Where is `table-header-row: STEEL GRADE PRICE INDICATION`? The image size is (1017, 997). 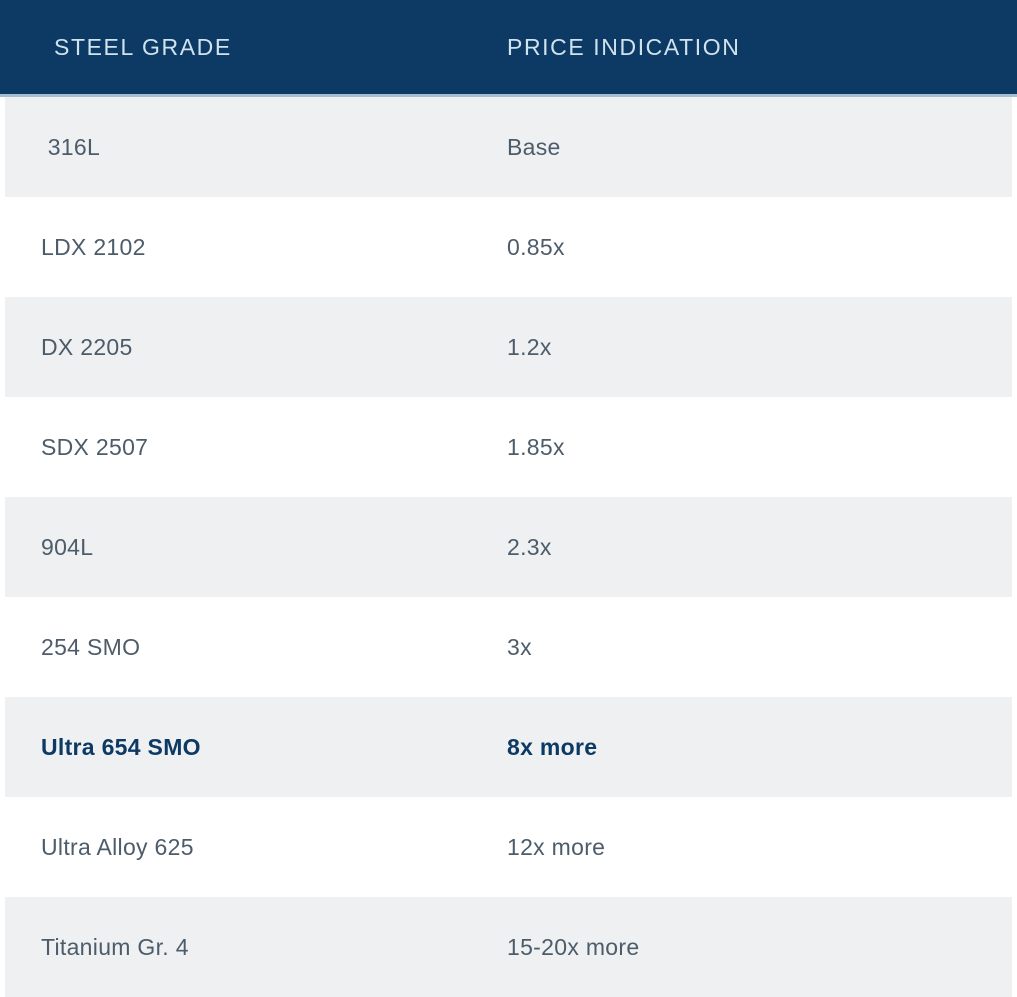
table-header-row: STEEL GRADE PRICE INDICATION is located at coordinates (508, 48).